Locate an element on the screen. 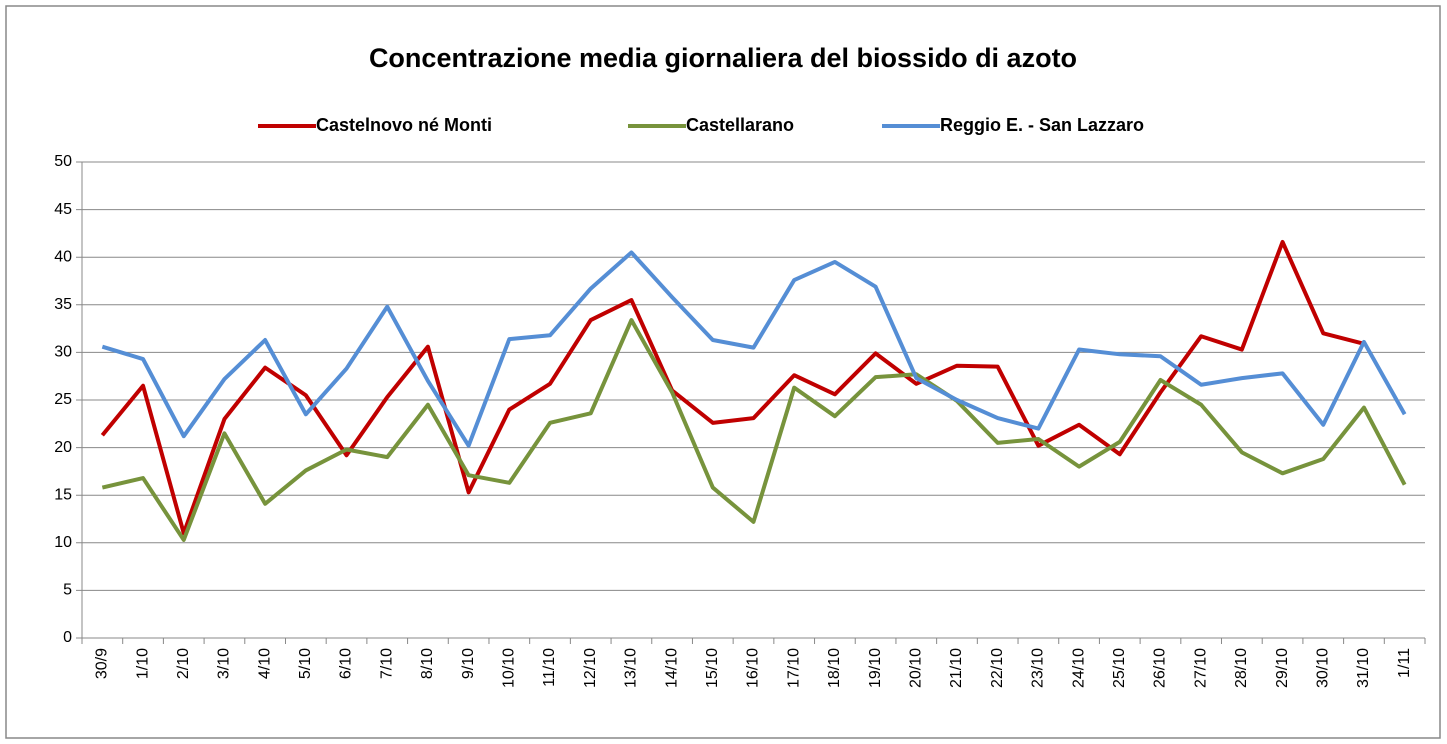 The image size is (1447, 744). y-tick-label: 5 is located at coordinates (67, 590).